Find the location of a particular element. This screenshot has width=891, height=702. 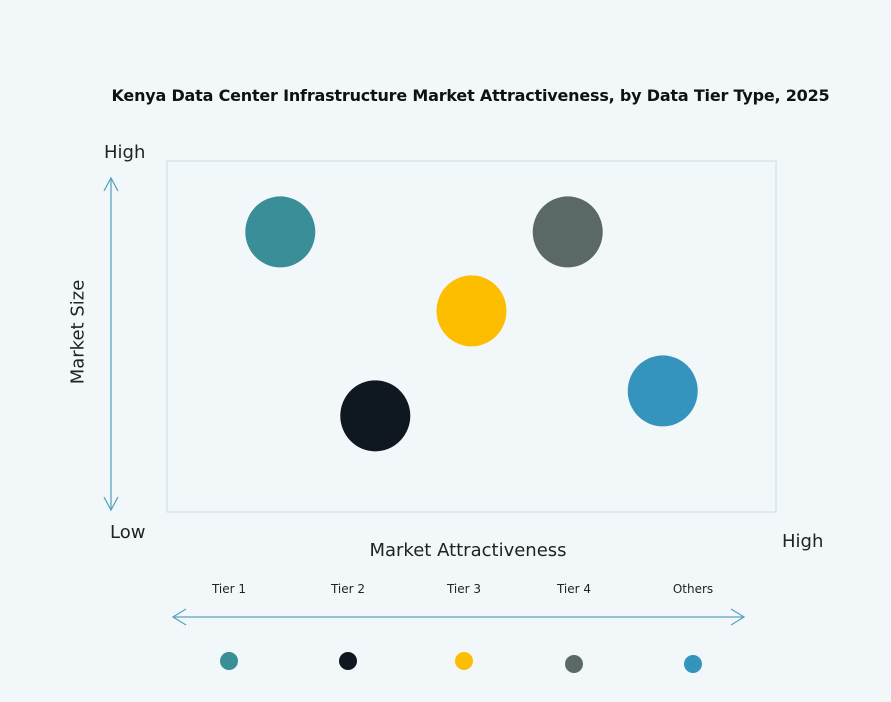

x-low-label: Low is located at coordinates (128, 532).